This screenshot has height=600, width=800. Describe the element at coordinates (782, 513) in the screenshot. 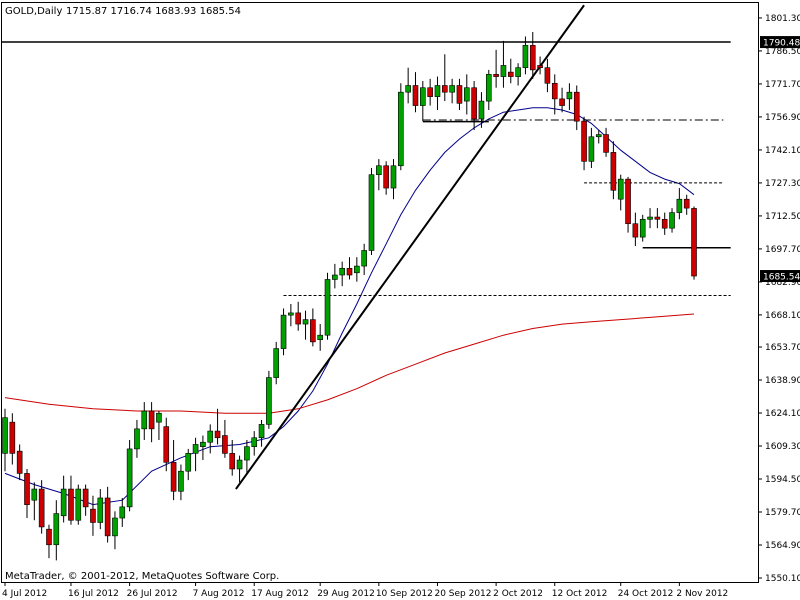

I see `y-tick-label: 1579.70` at that location.